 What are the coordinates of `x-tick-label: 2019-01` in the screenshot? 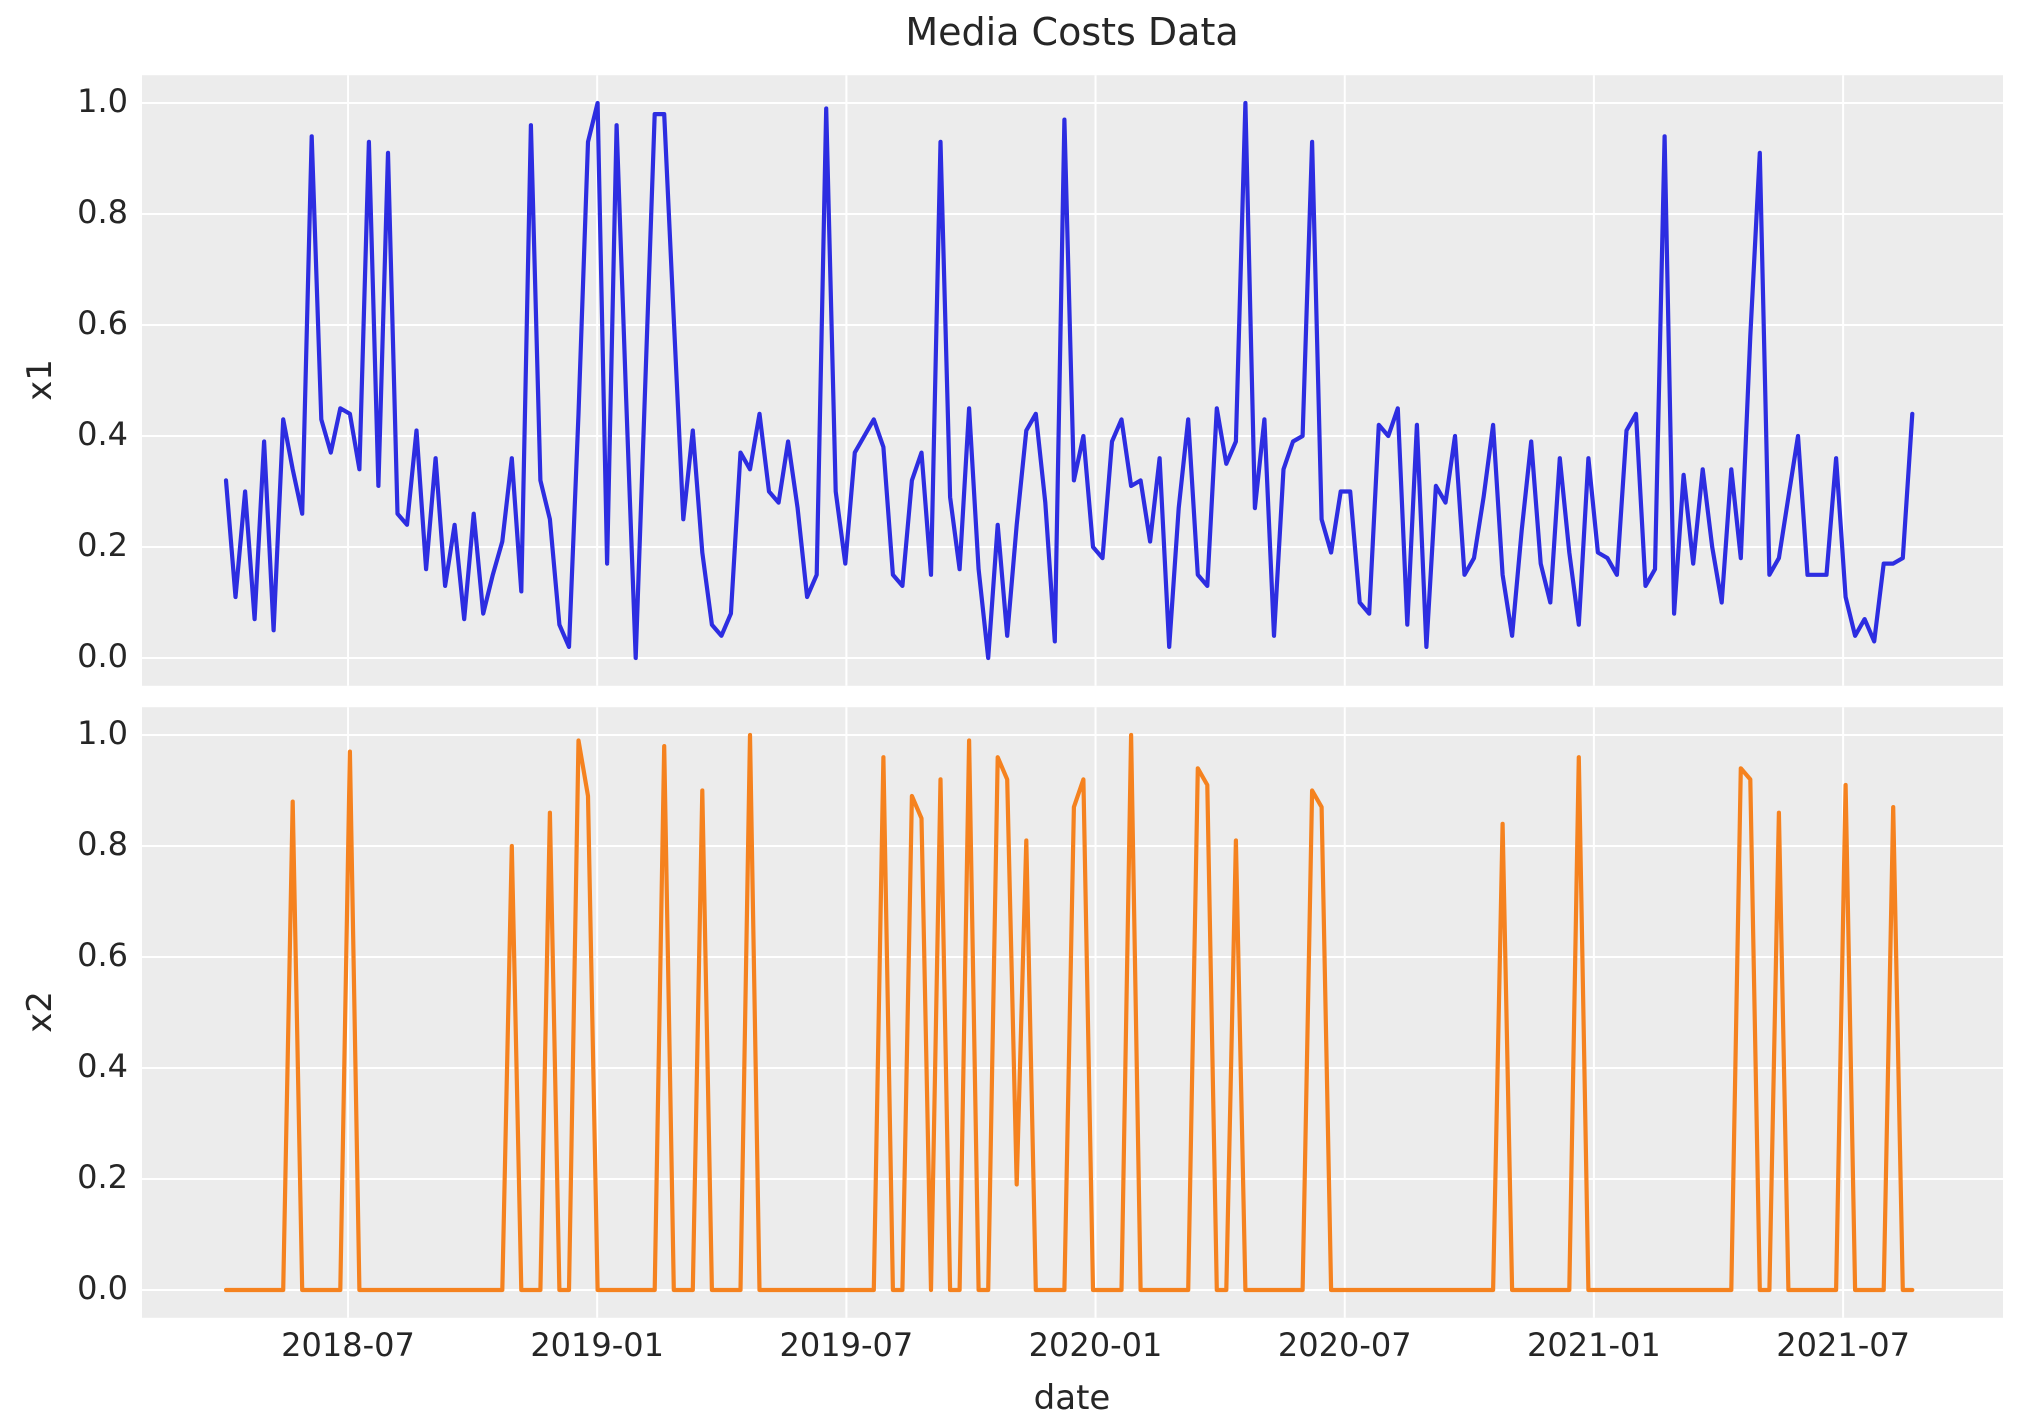 It's located at (597, 1345).